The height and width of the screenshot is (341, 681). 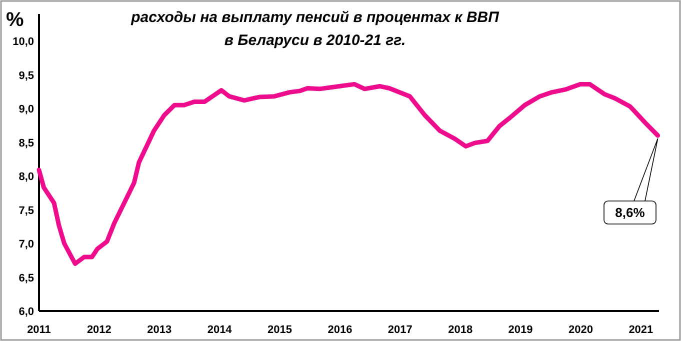 What do you see at coordinates (26, 244) in the screenshot?
I see `y-tick-label: 7,0` at bounding box center [26, 244].